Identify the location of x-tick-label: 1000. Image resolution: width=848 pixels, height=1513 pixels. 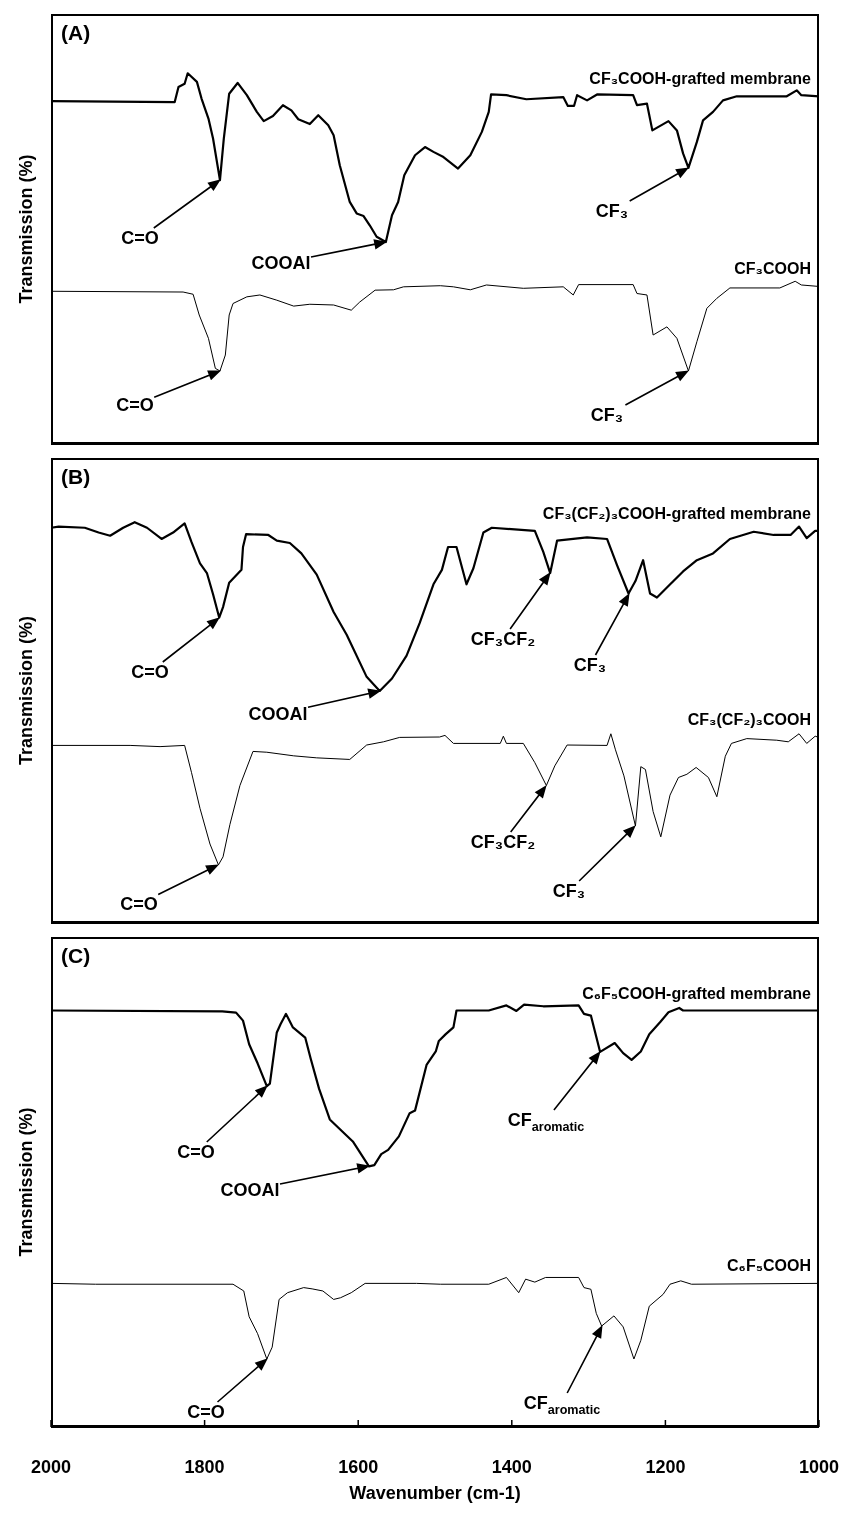
(819, 1466).